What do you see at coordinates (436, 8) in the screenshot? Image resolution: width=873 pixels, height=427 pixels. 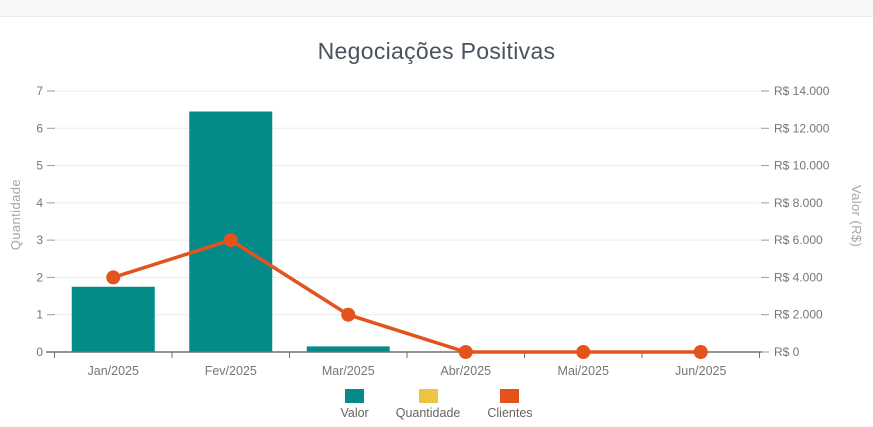 I see `top-strip` at bounding box center [436, 8].